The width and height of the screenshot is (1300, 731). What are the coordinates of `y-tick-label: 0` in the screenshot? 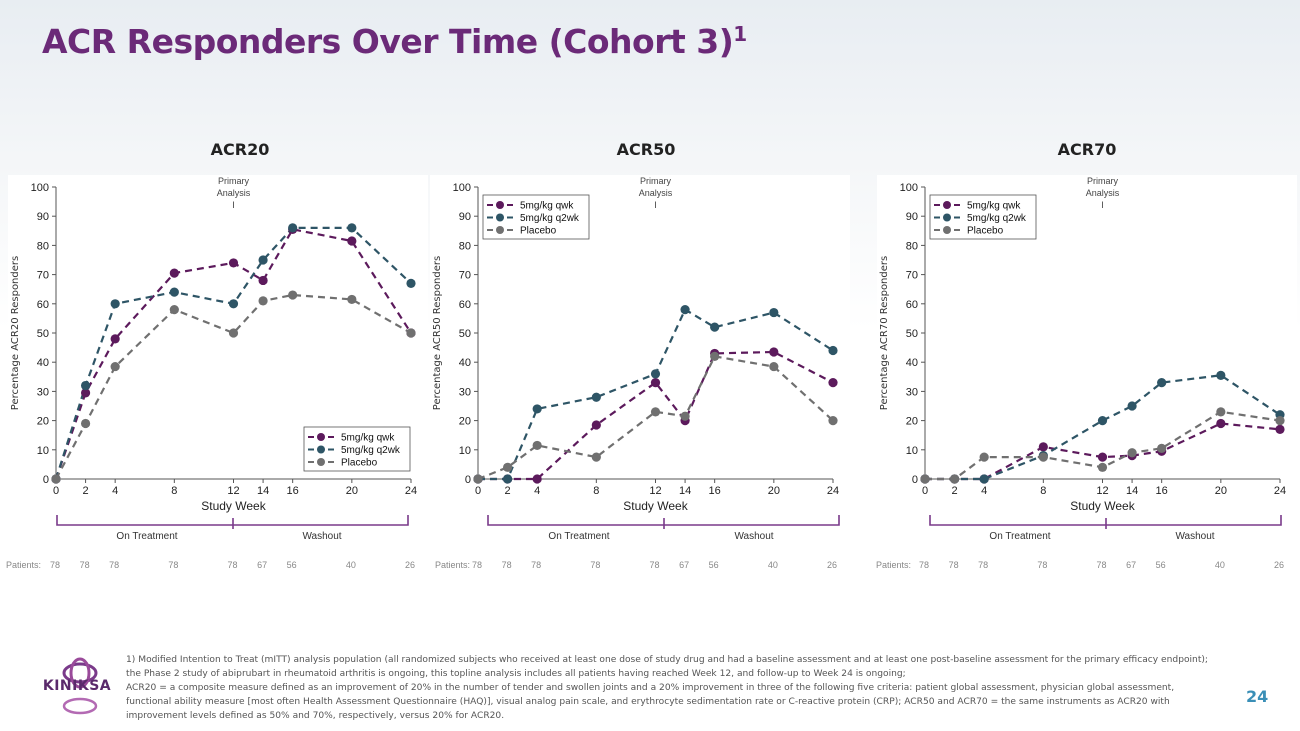 It's located at (915, 480).